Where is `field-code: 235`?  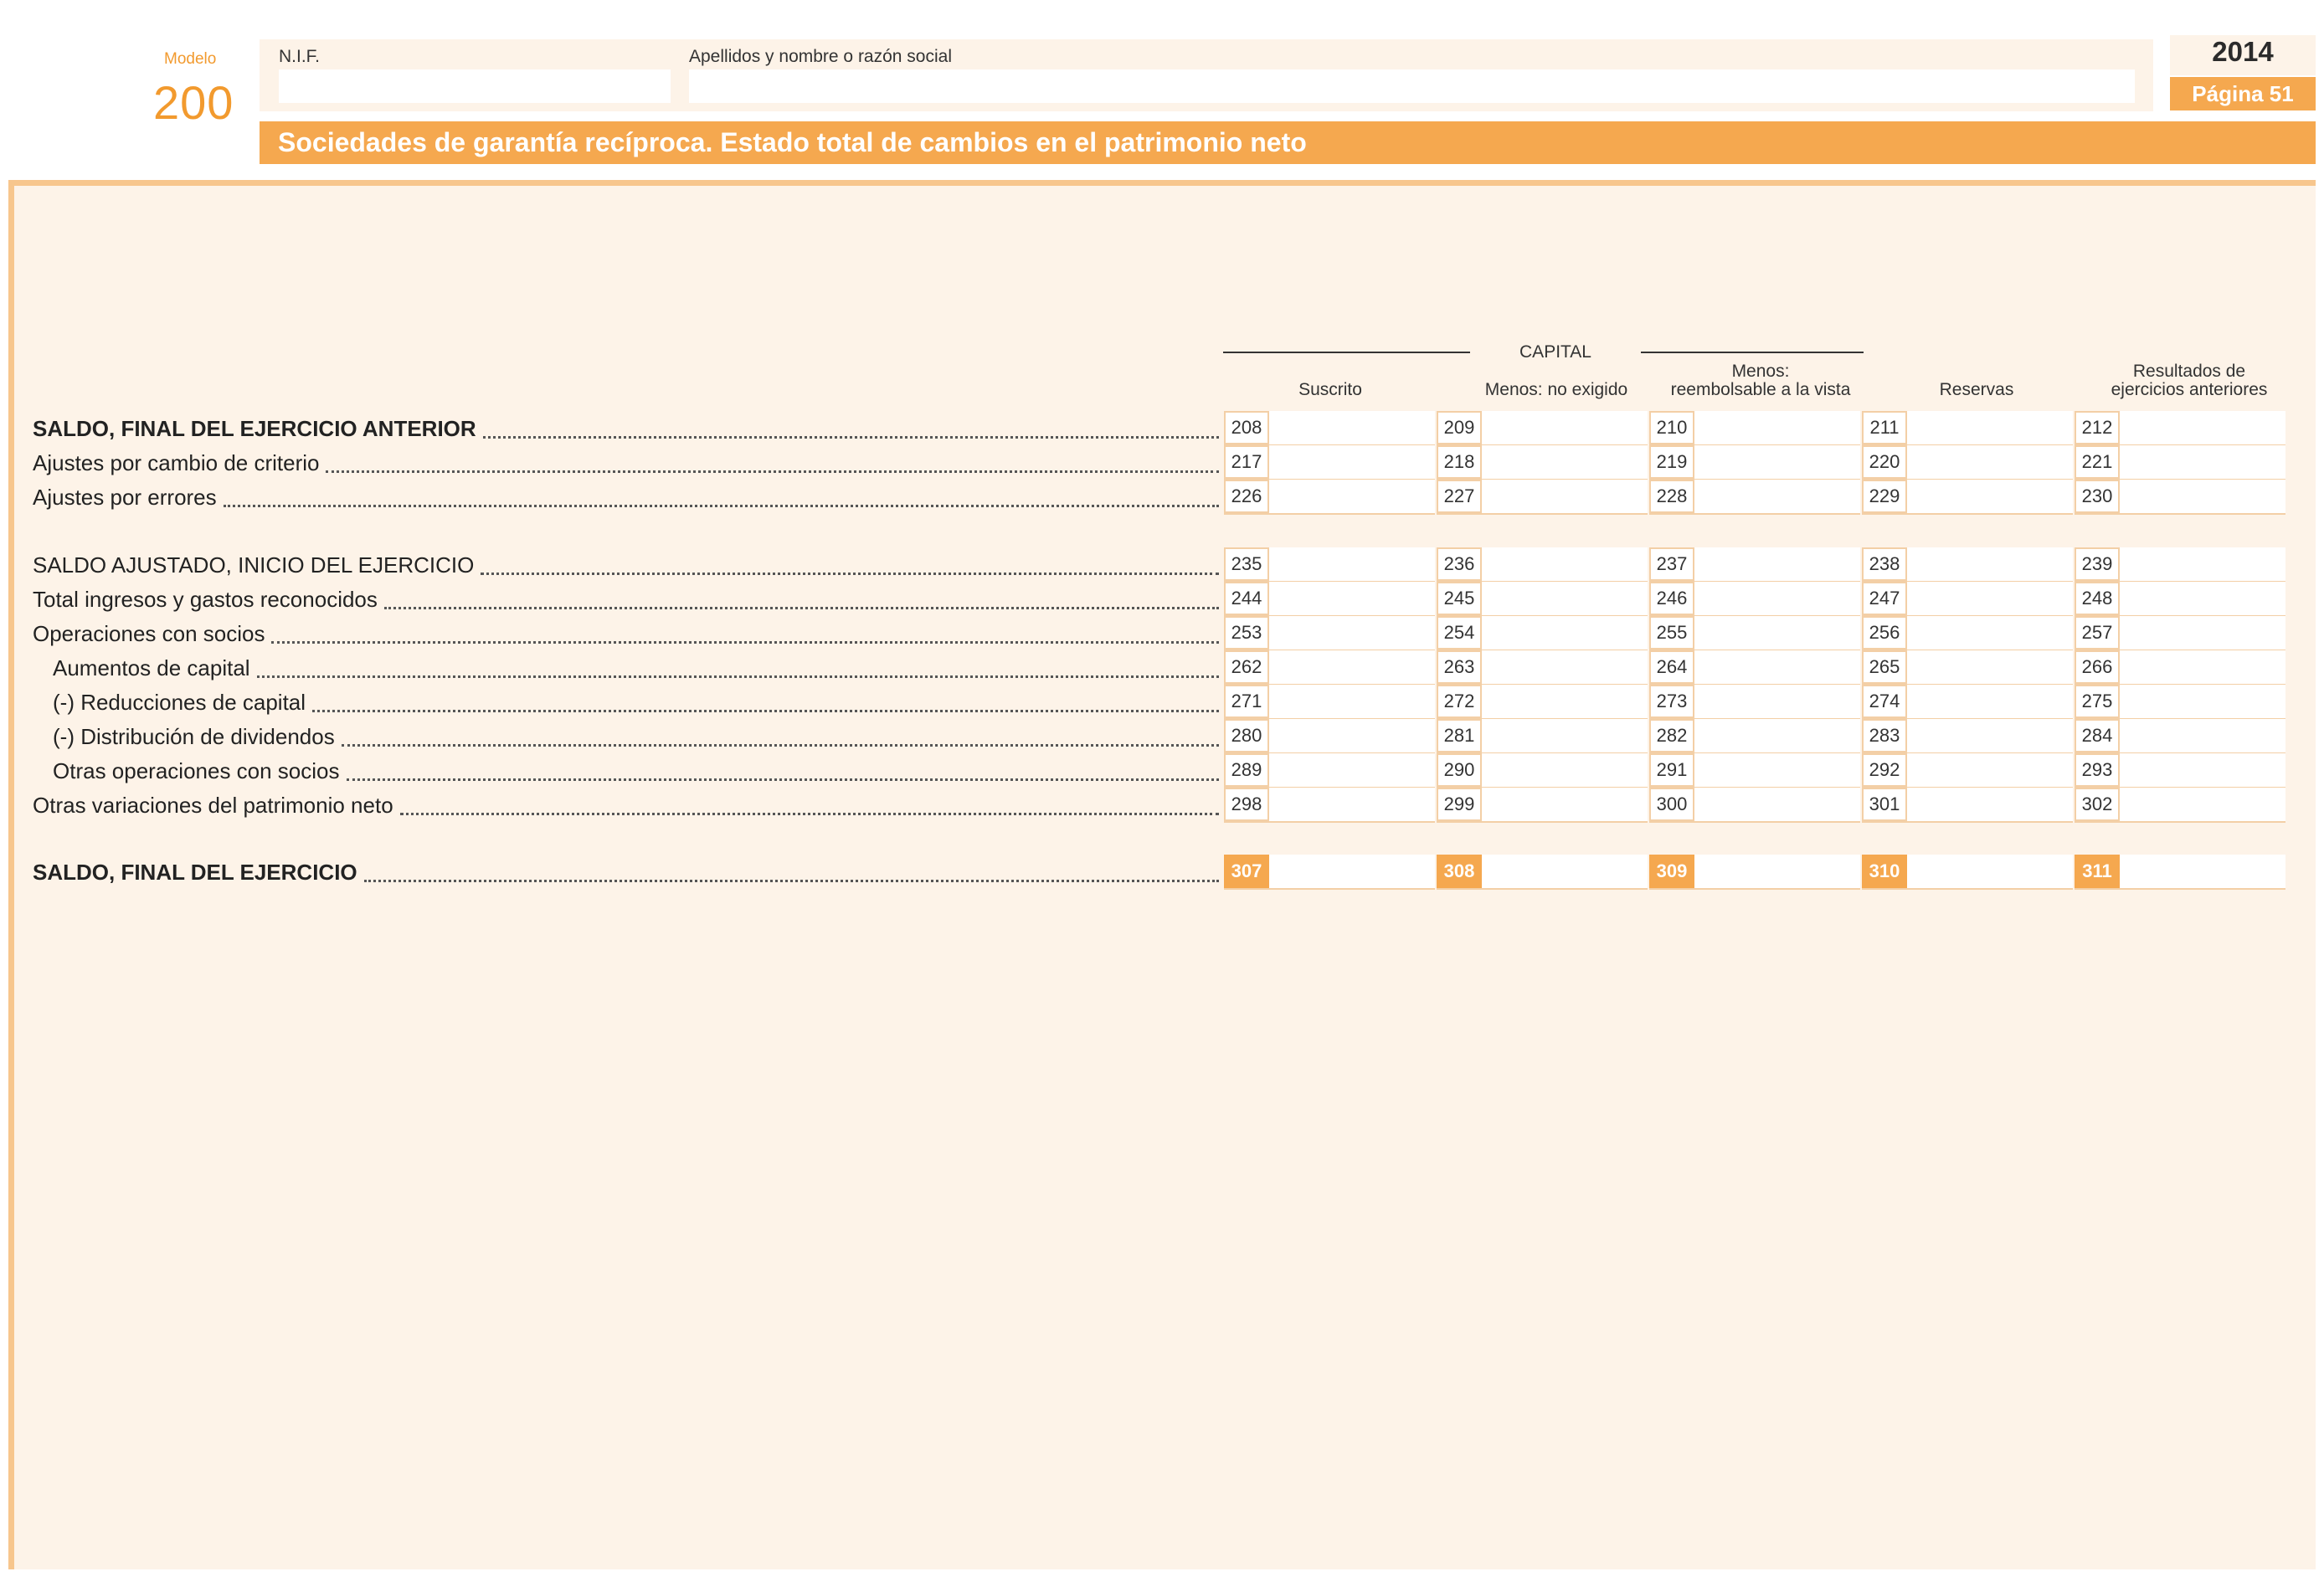
field-code: 235 is located at coordinates (1247, 564).